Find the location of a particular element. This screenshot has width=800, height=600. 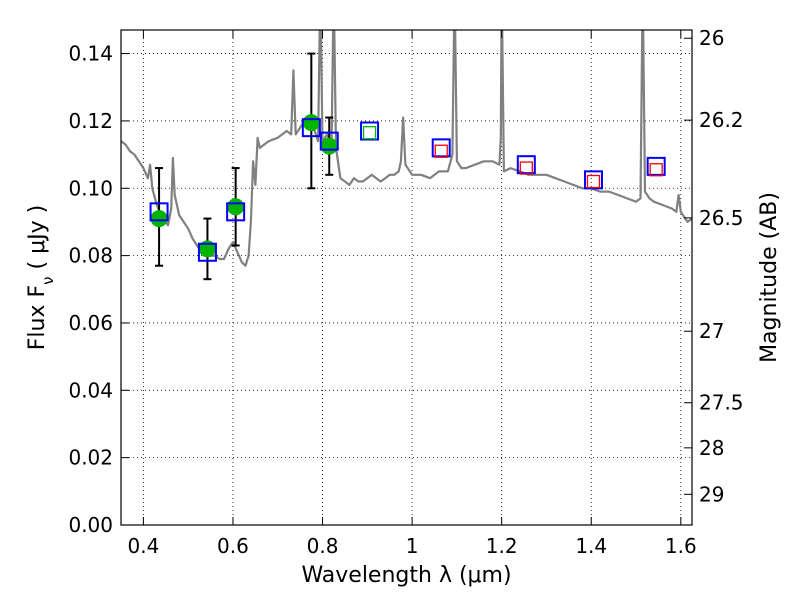

predicted-box-green is located at coordinates (369, 133).